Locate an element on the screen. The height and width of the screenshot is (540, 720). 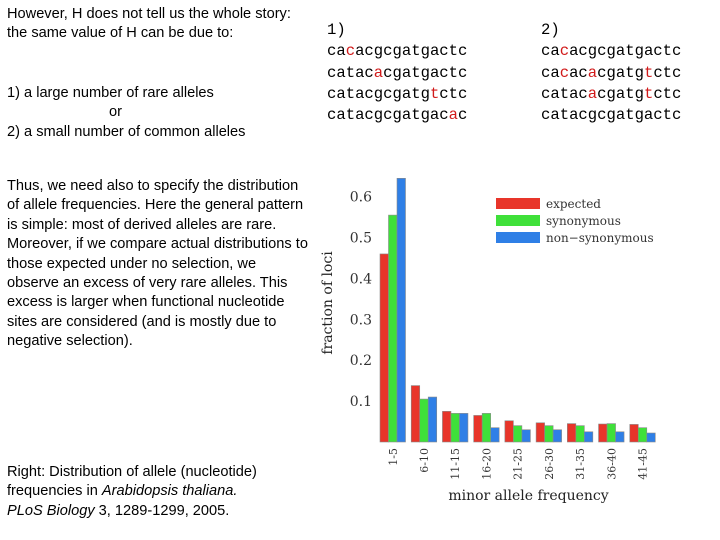
sequence-set-label: 1) is located at coordinates (336, 30).